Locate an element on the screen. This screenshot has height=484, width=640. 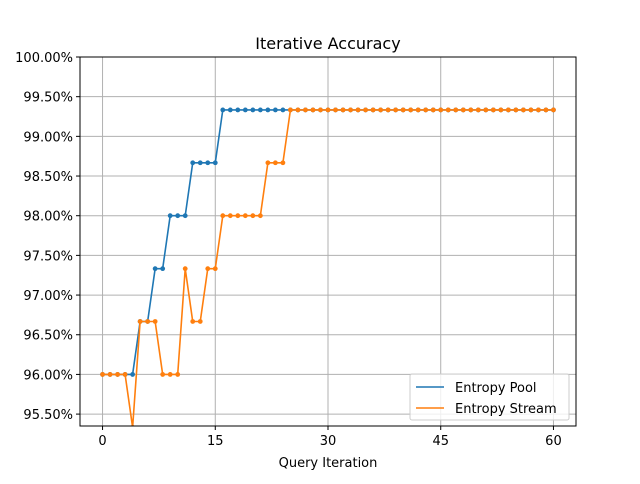
y-tick-label: 97.00% is located at coordinates (48, 296).